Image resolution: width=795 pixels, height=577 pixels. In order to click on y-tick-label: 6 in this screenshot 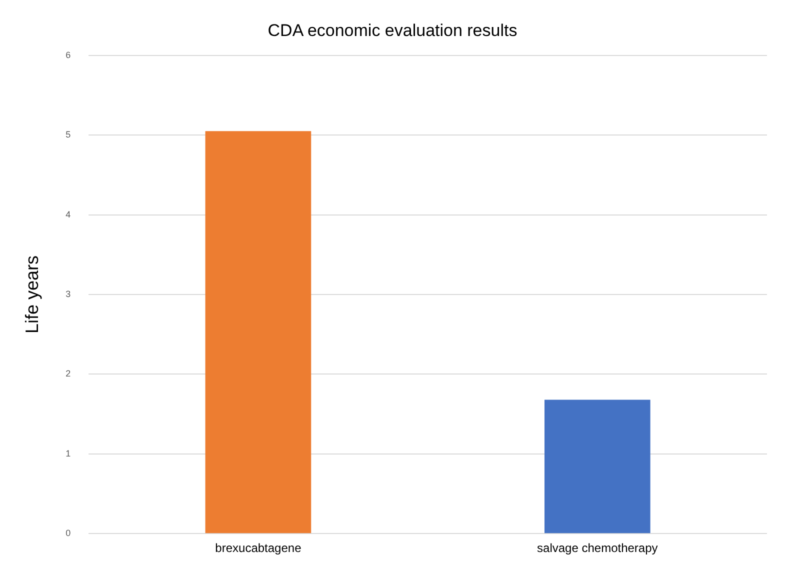, I will do `click(68, 55)`.